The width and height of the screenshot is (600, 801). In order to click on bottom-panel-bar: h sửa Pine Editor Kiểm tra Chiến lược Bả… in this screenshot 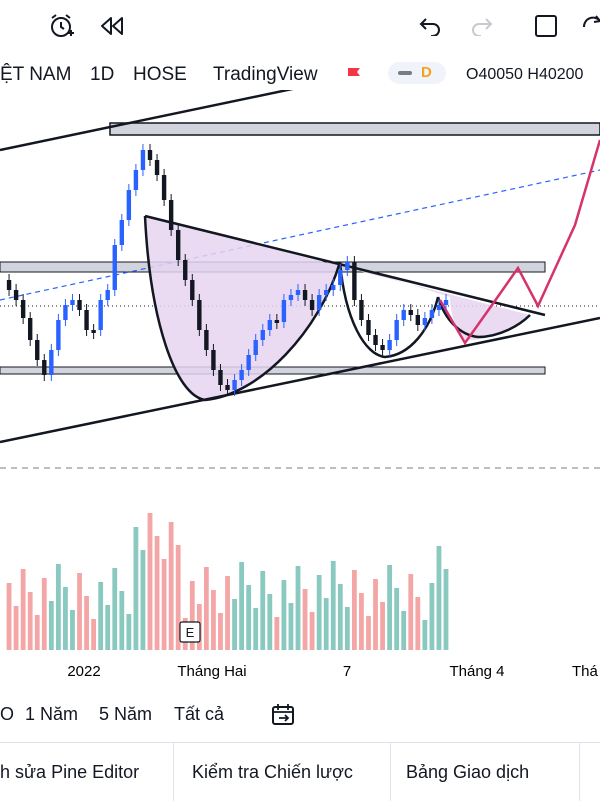, I will do `click(300, 771)`.